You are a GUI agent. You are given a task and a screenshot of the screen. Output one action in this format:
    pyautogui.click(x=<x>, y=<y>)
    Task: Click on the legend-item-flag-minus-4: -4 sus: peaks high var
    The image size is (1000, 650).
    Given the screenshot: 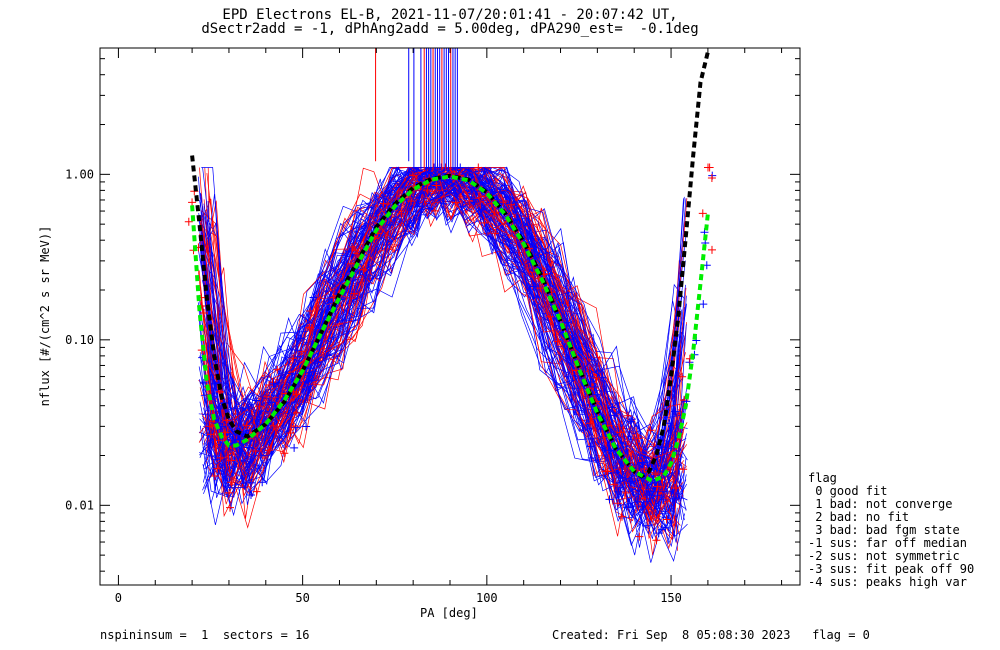 What is the action you would take?
    pyautogui.click(x=887, y=582)
    